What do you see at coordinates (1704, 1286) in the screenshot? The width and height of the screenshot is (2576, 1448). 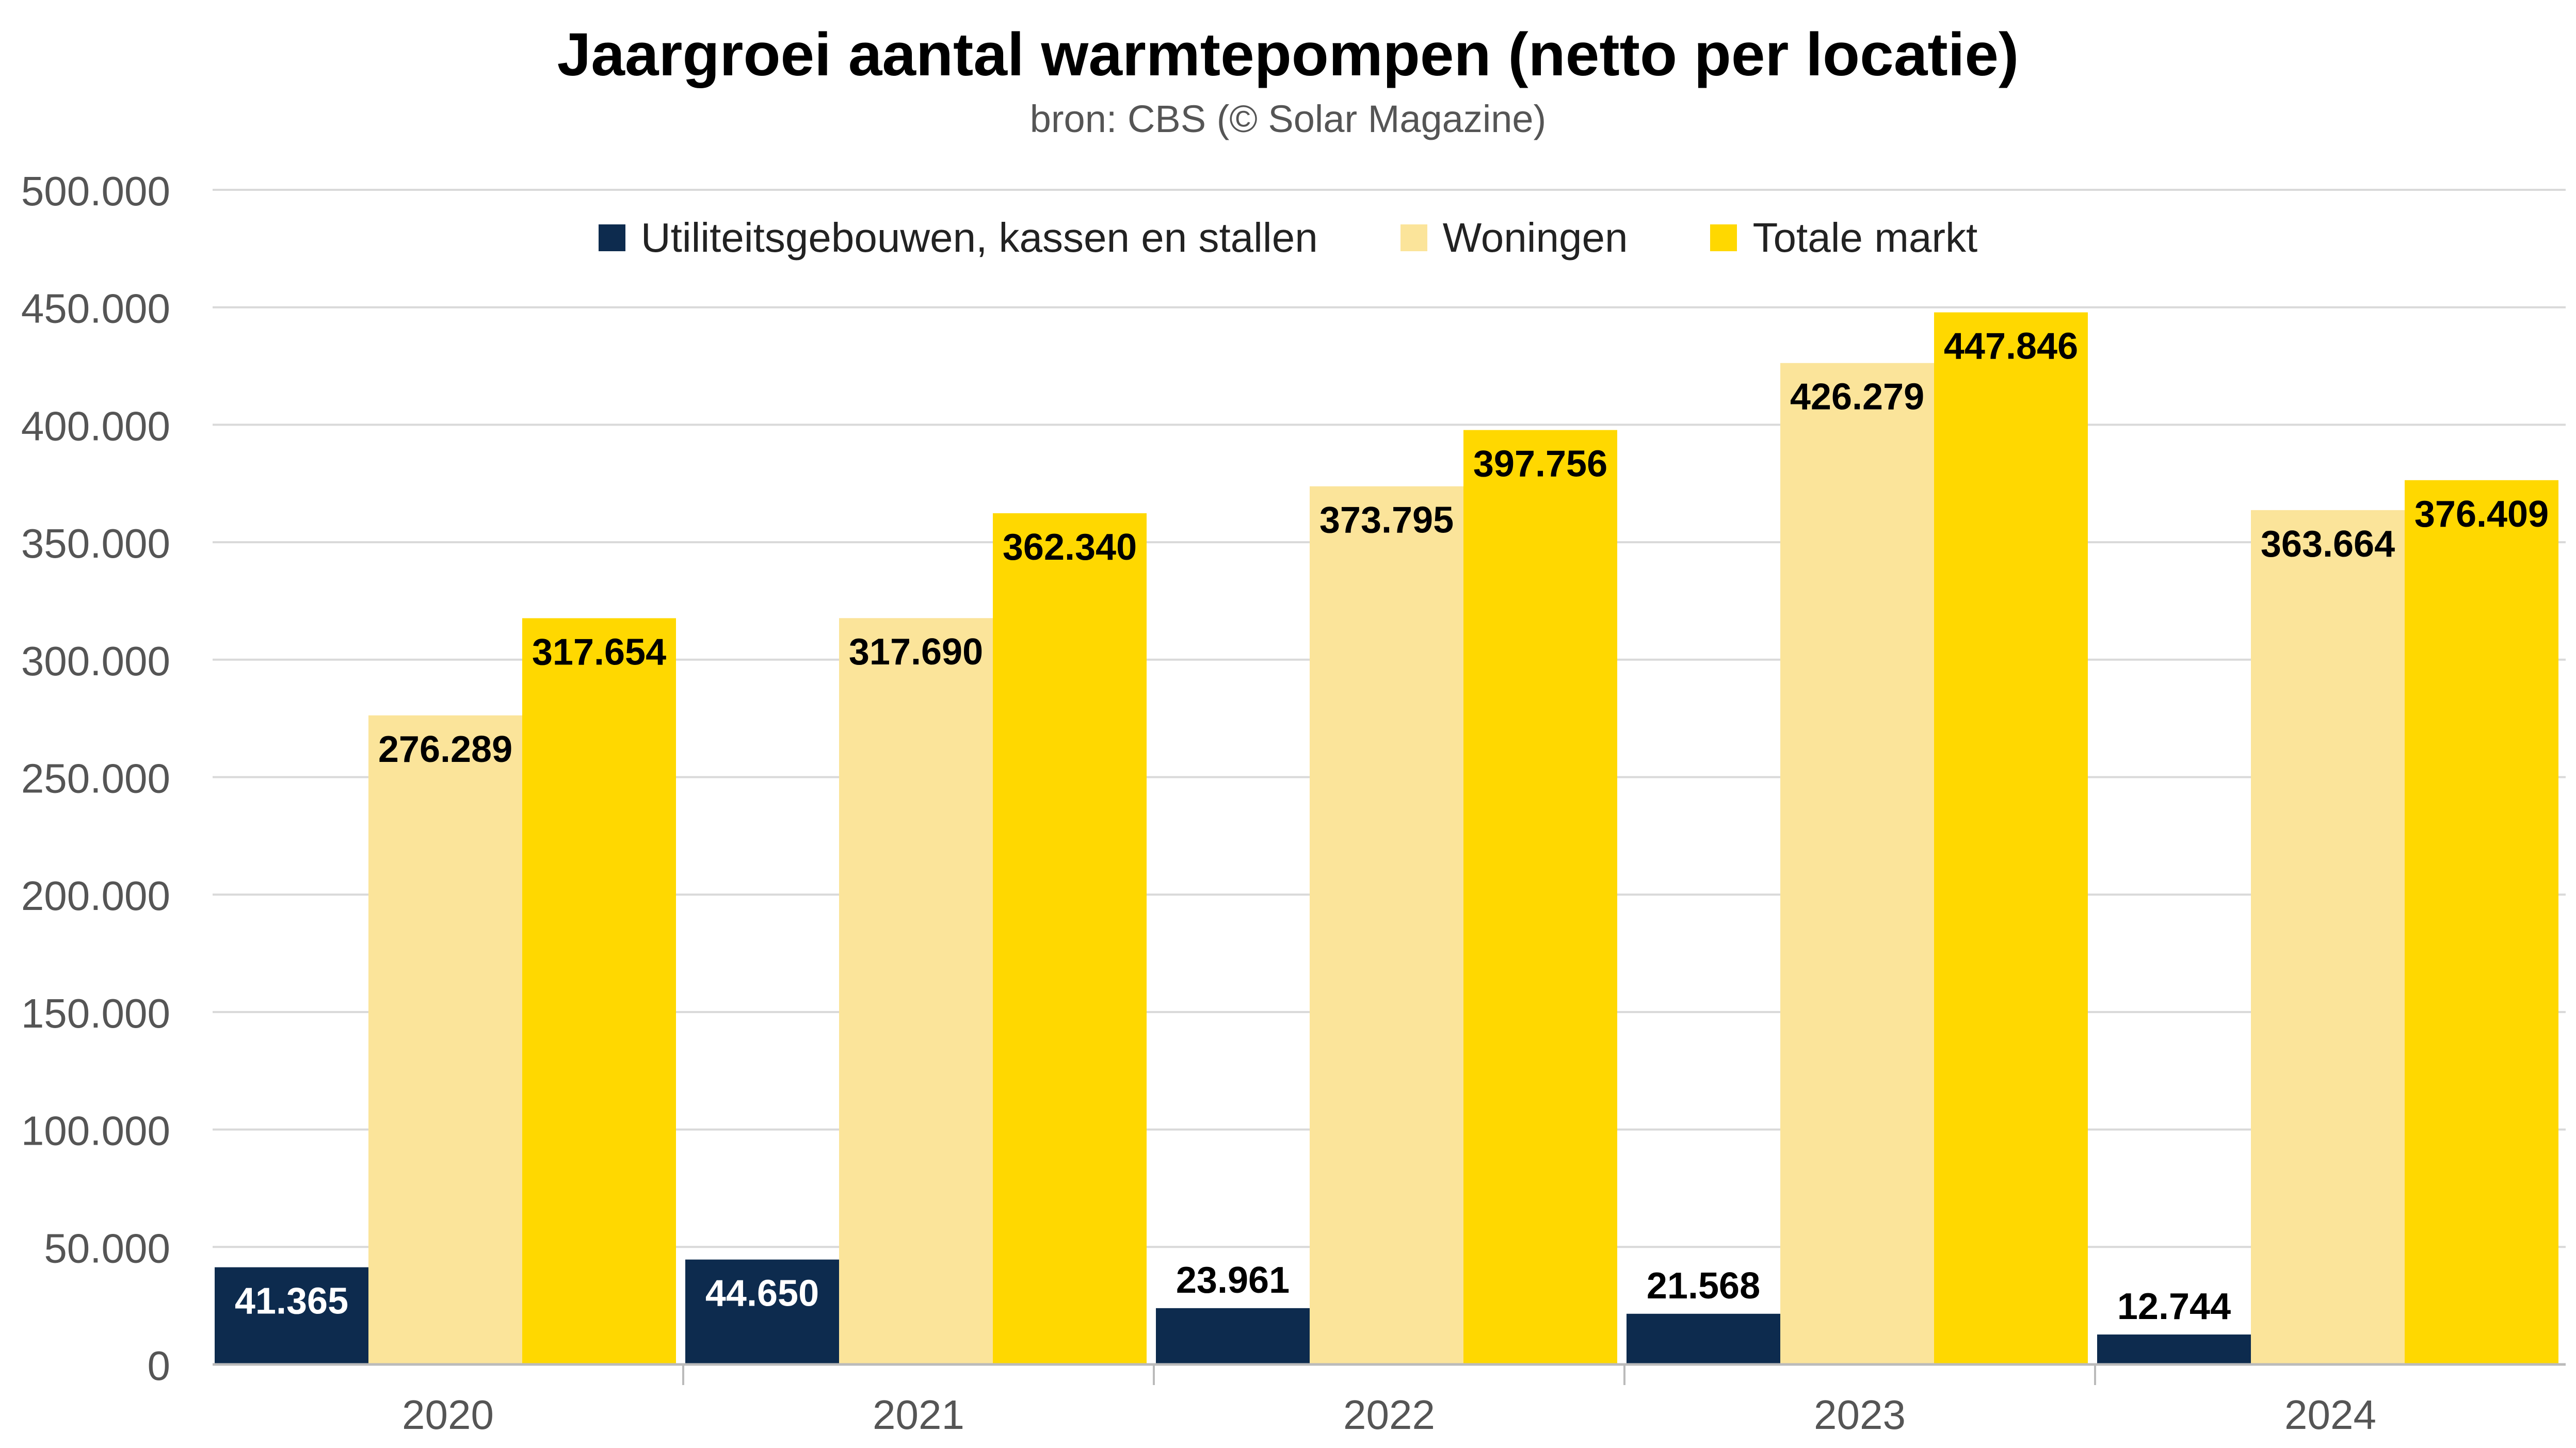 I see `data-label: 21.568` at bounding box center [1704, 1286].